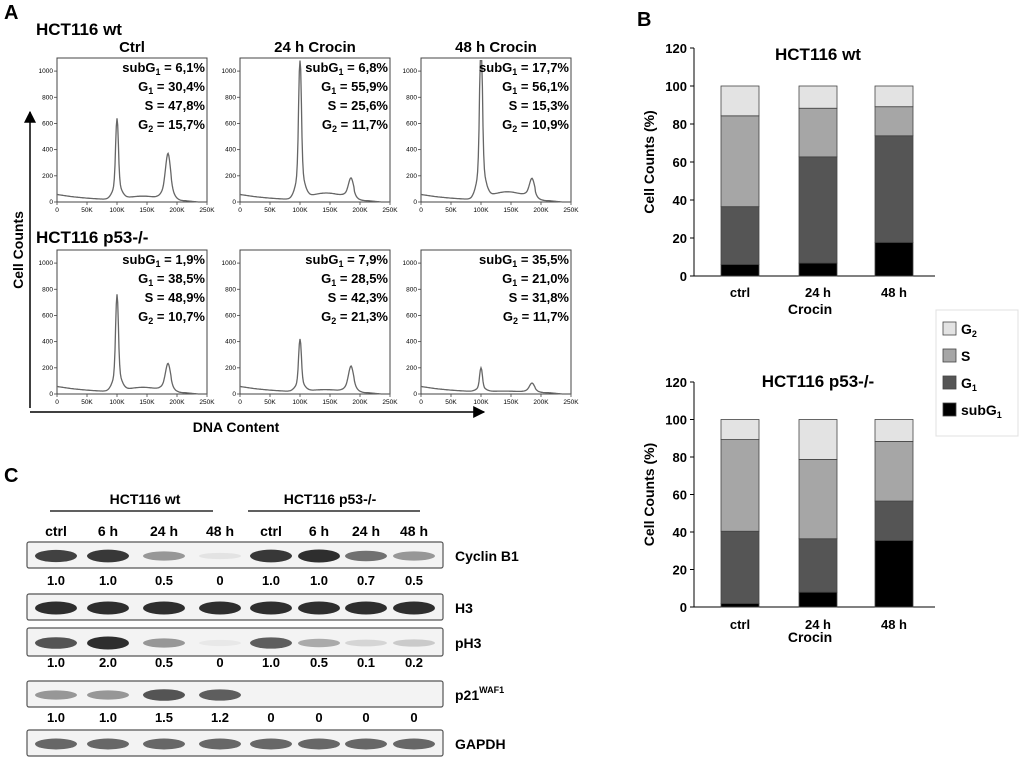  Describe the element at coordinates (171, 279) in the screenshot. I see `stat-line: G1 = 38,5%` at that location.